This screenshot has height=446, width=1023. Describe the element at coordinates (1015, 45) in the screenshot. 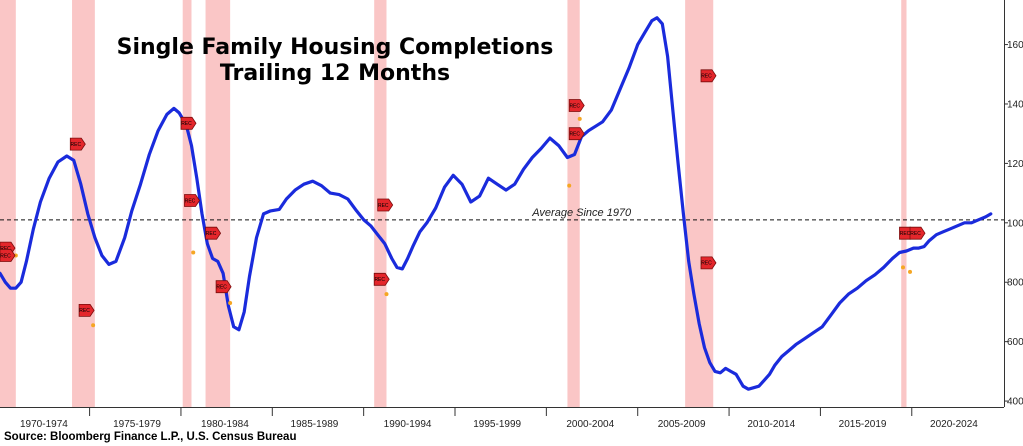

I see `y-tick-label: 1600` at that location.